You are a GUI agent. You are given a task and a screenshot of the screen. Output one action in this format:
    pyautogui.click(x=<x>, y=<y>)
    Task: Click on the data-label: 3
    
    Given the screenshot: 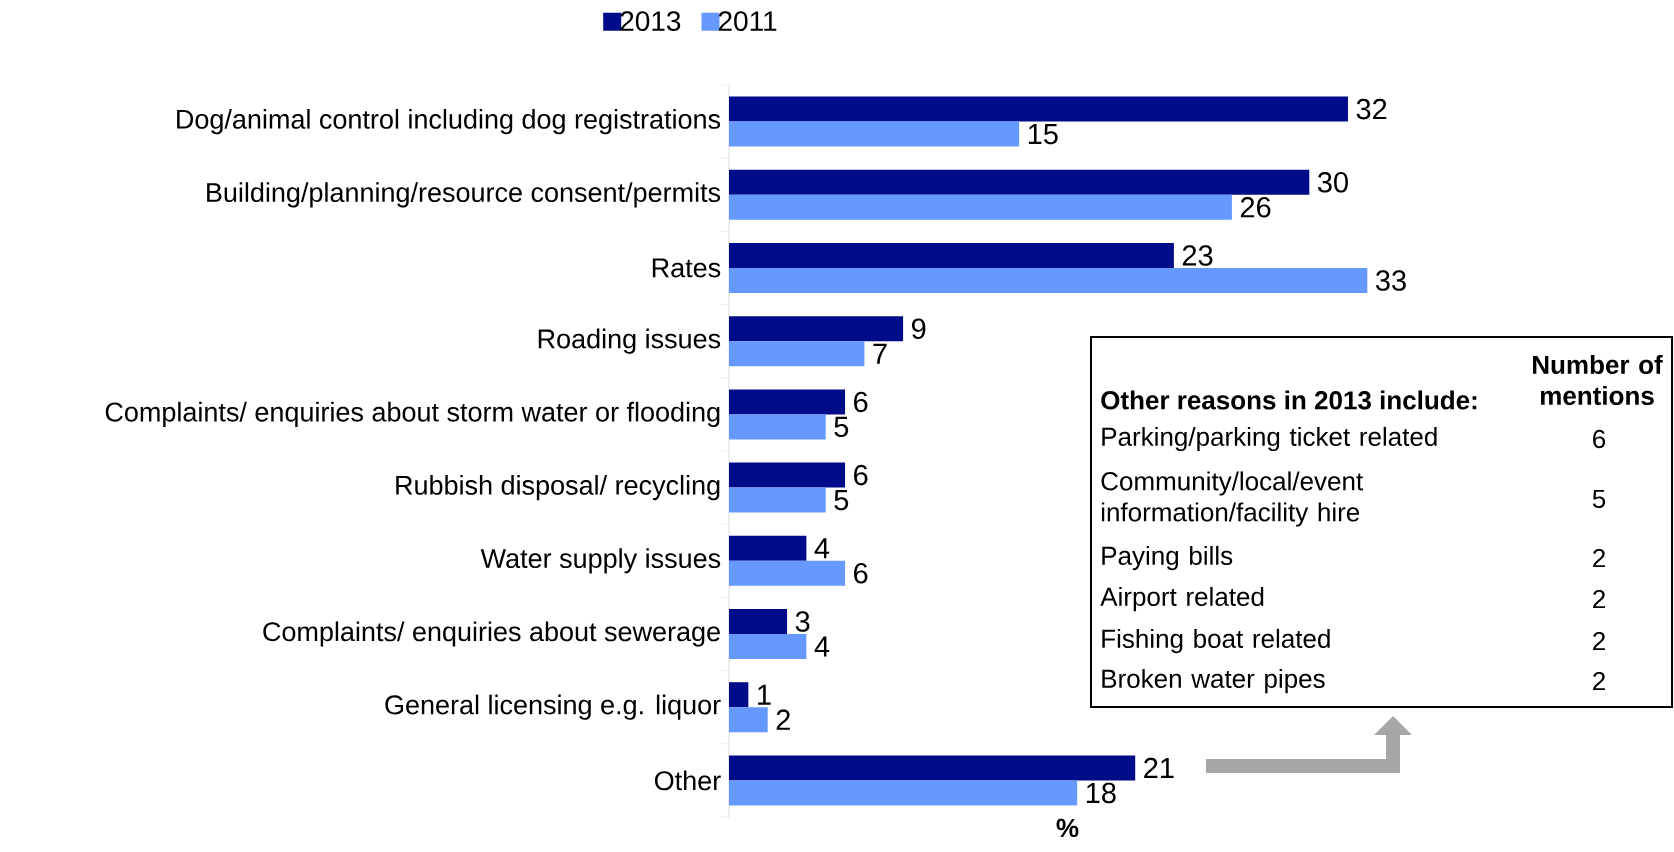 What is the action you would take?
    pyautogui.click(x=802, y=621)
    